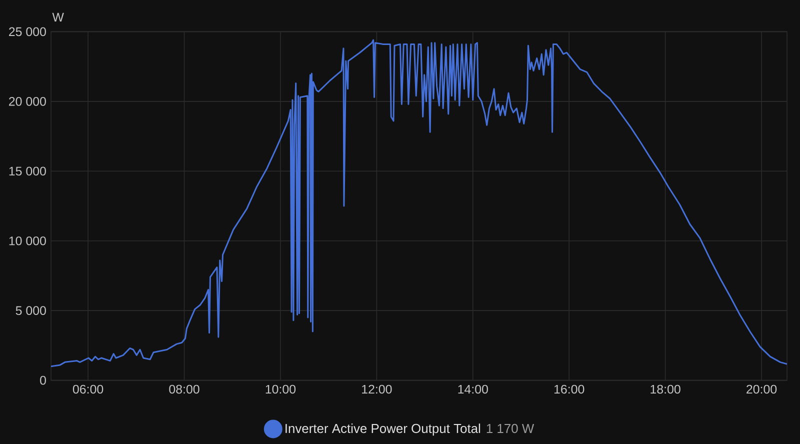 The width and height of the screenshot is (800, 444). What do you see at coordinates (510, 429) in the screenshot?
I see `text: 1 170 W` at bounding box center [510, 429].